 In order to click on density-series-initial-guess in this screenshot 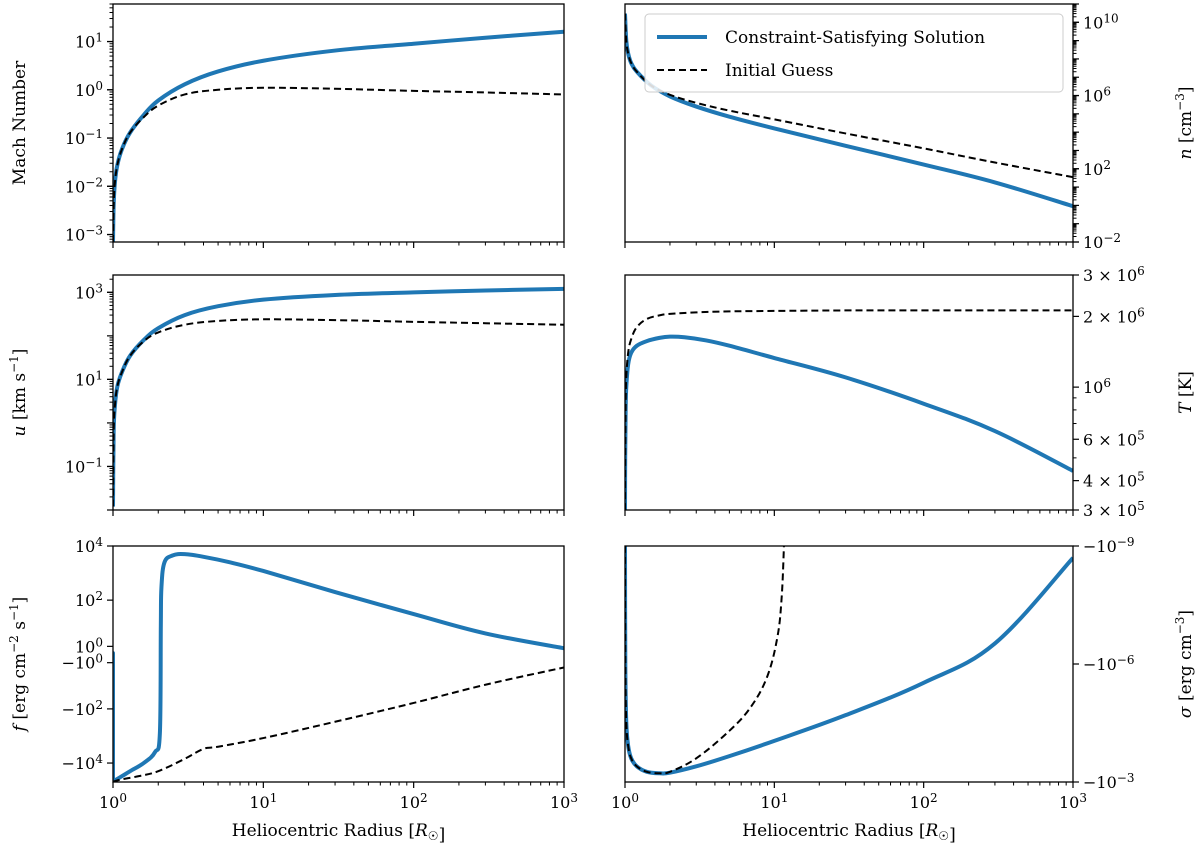, I will do `click(849, 96)`.